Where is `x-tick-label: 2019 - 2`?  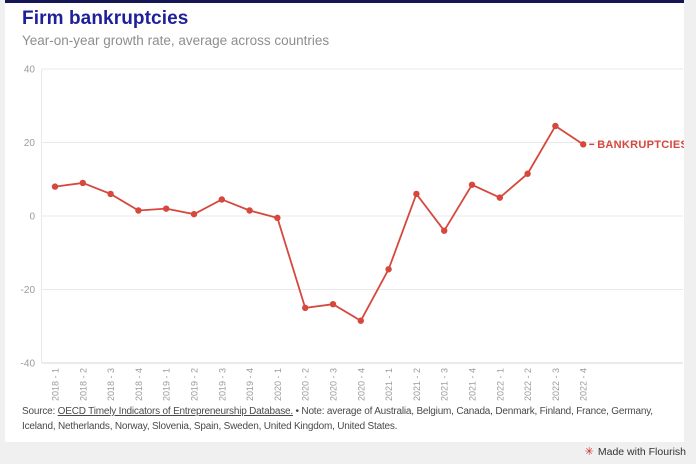
x-tick-label: 2019 - 2 is located at coordinates (195, 384).